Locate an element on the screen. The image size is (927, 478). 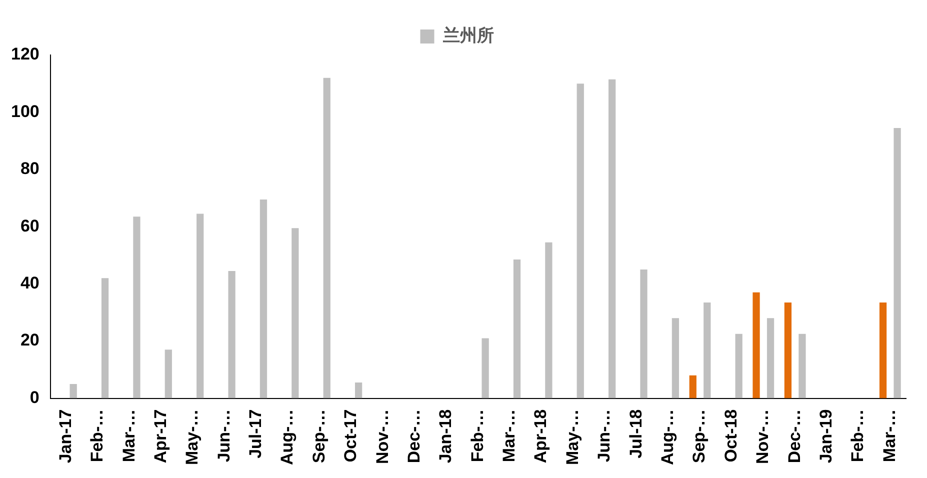
y-tick-label: 120 is located at coordinates (25, 54).